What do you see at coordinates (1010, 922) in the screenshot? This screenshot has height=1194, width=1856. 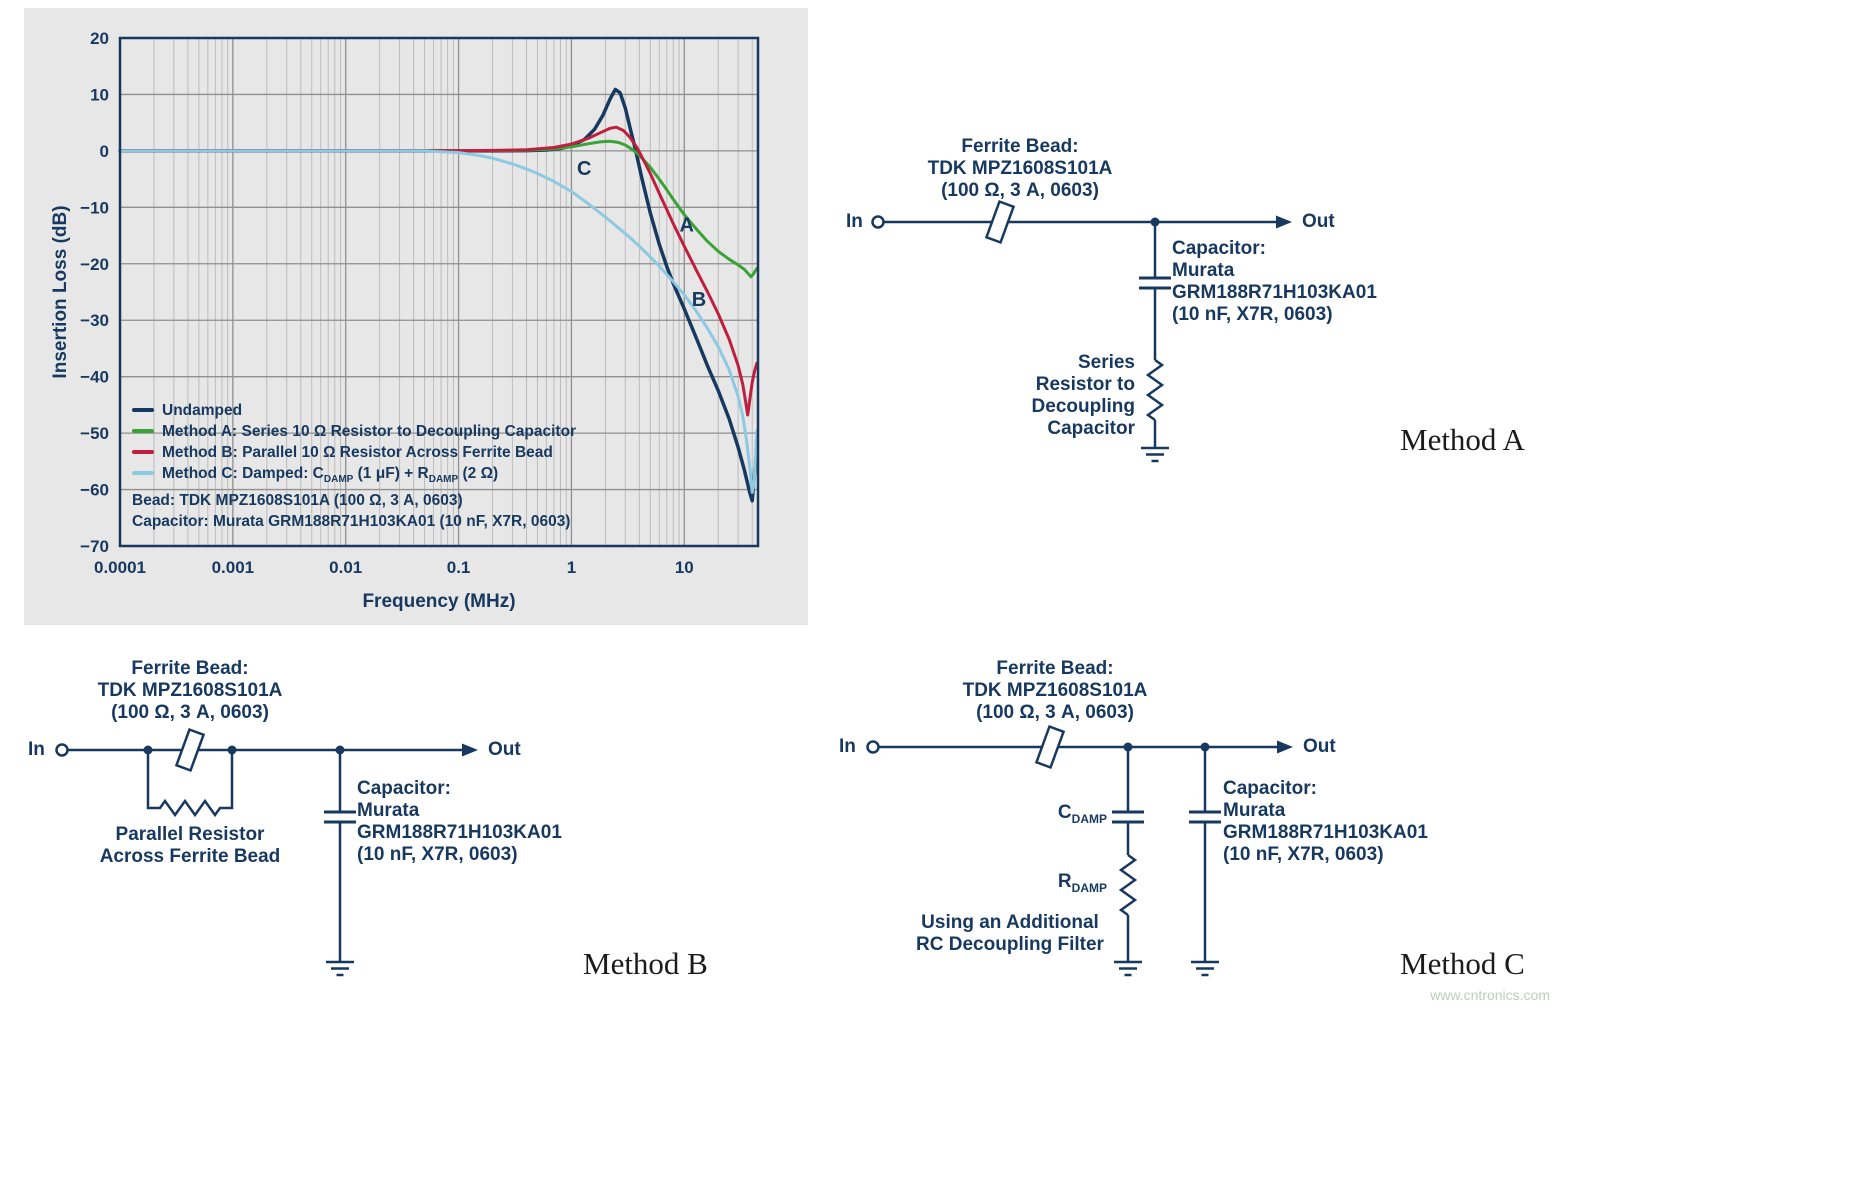 I see `label-line: Using an Additional` at bounding box center [1010, 922].